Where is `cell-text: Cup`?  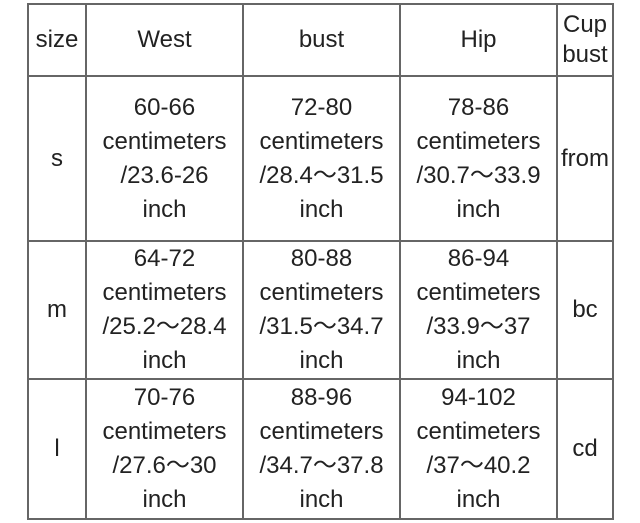
cell-text: Cup is located at coordinates (585, 24).